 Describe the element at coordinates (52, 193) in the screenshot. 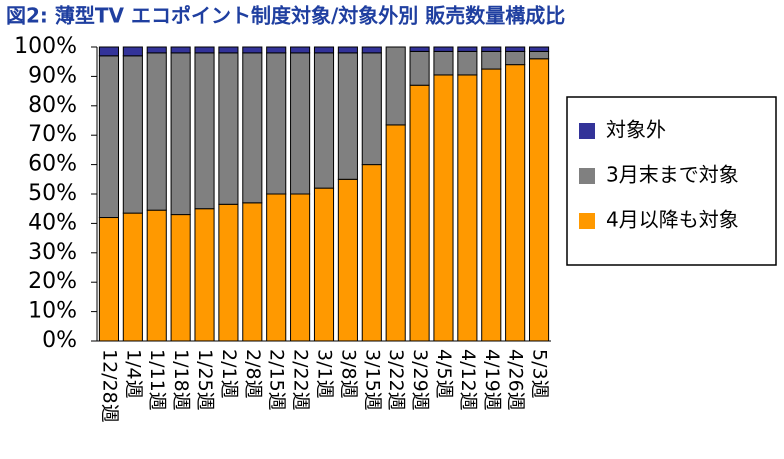

I see `y-tick-label: 50%` at that location.